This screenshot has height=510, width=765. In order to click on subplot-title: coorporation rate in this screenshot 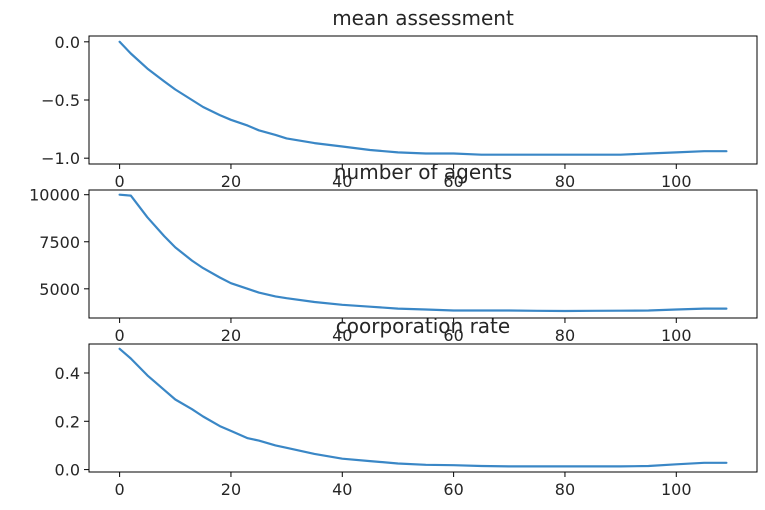, I will do `click(423, 326)`.